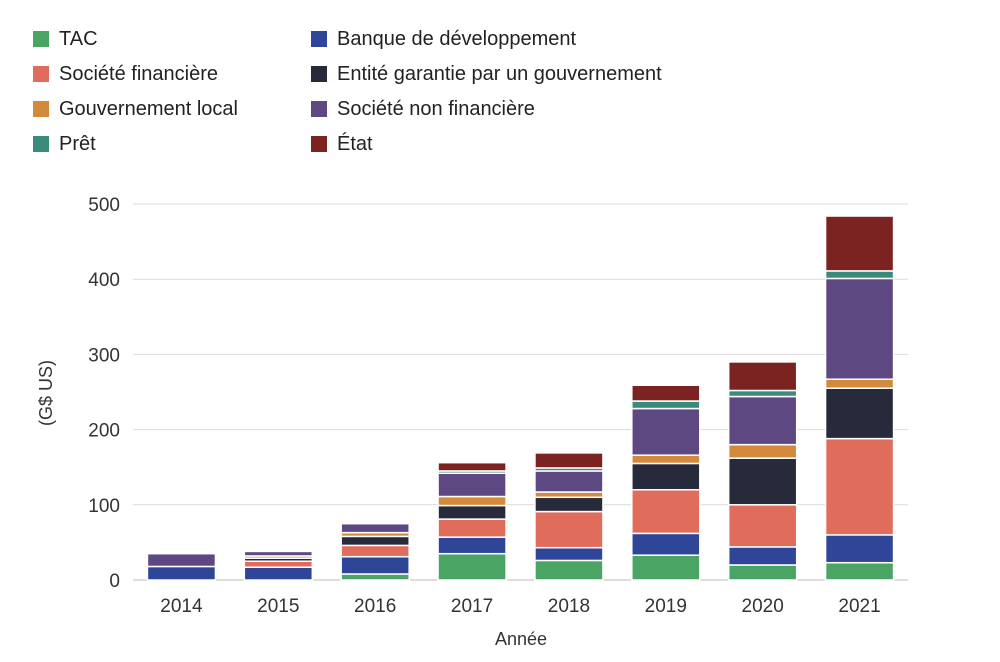  I want to click on x-tick-label-2020: 2020, so click(763, 606).